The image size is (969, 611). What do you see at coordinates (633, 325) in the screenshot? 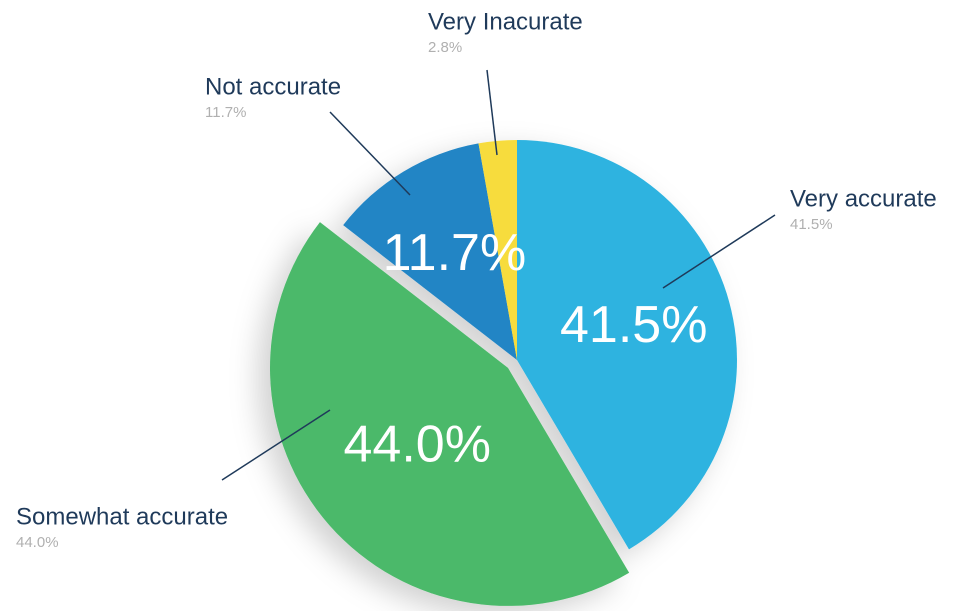
I see `slice-label: 41.5%` at bounding box center [633, 325].